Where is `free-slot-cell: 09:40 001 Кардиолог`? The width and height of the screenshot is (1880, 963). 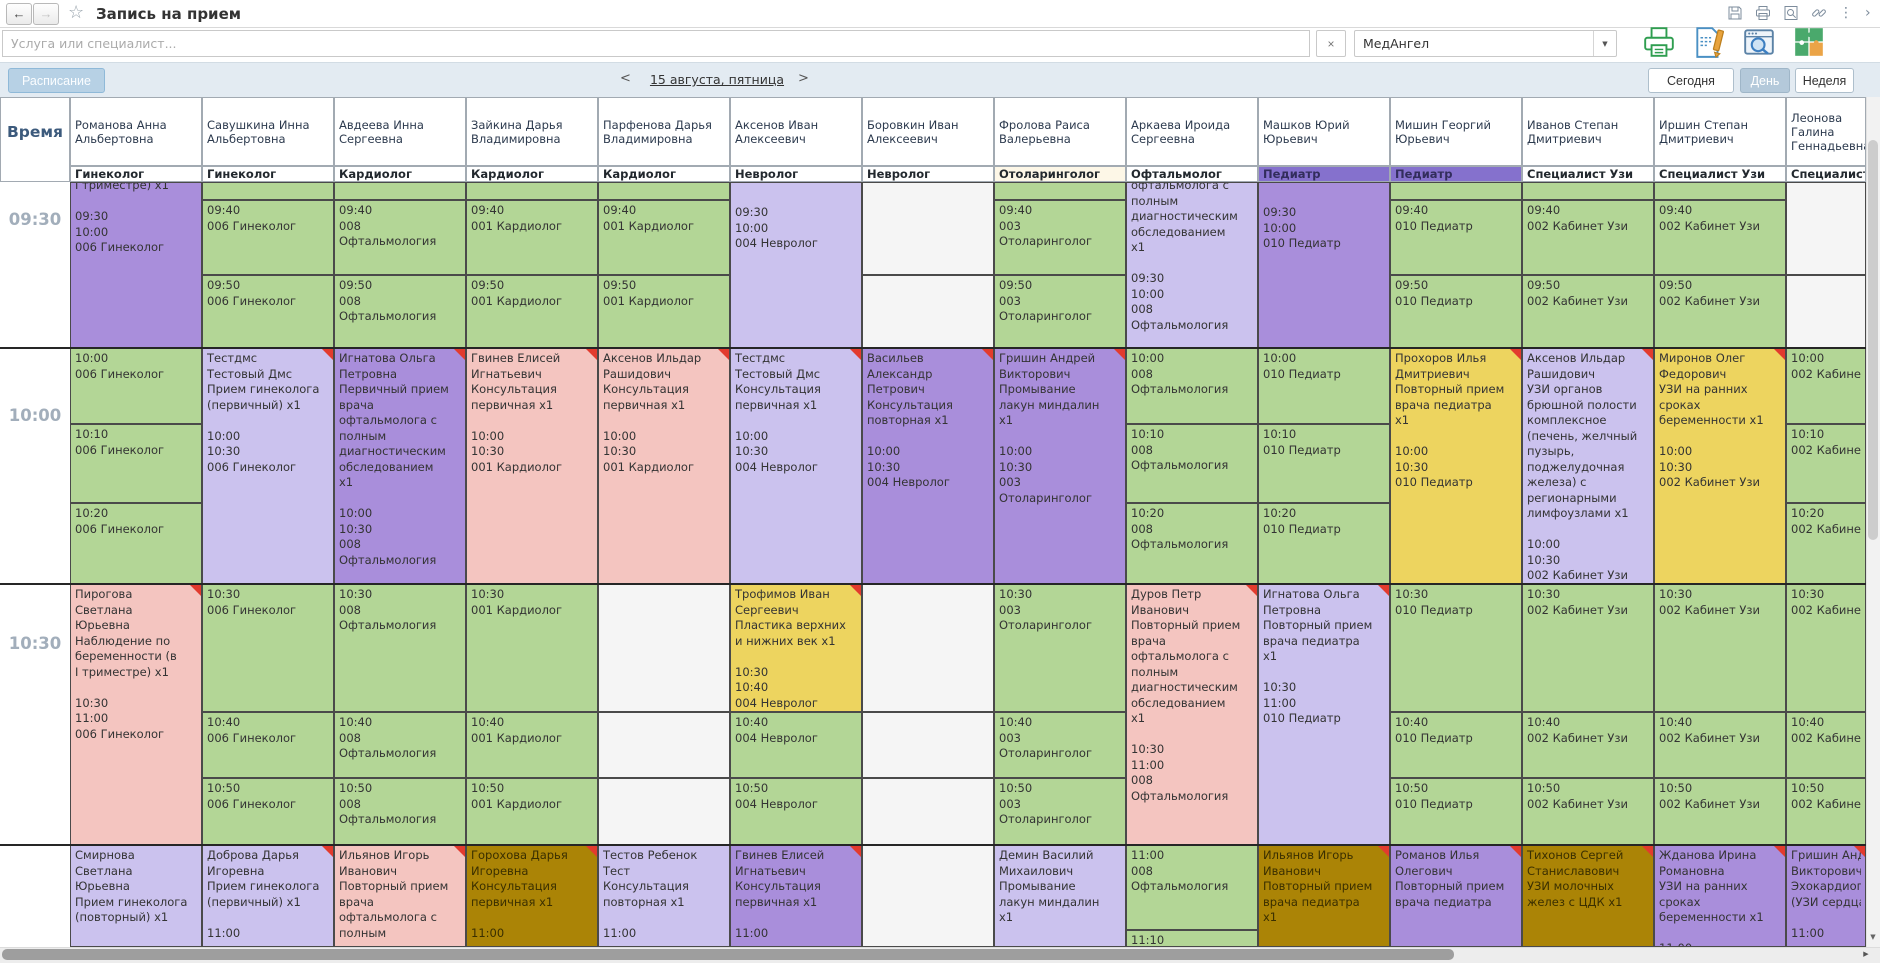
free-slot-cell: 09:40 001 Кардиолог is located at coordinates (664, 237).